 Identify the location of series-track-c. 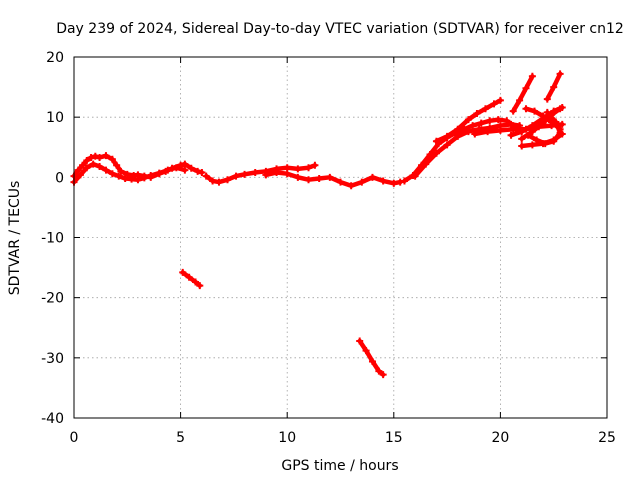
(260, 173).